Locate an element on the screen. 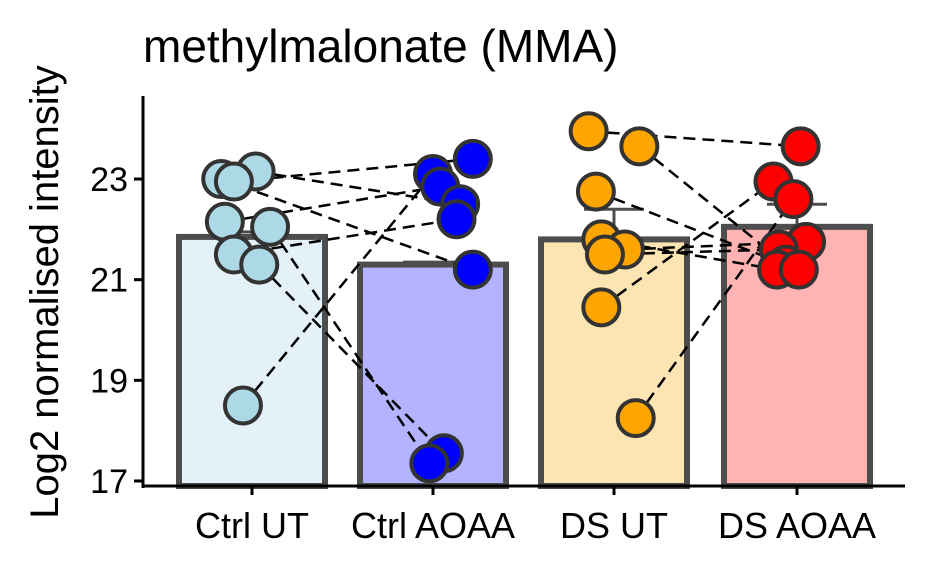 Image resolution: width=930 pixels, height=570 pixels. y-tick-label: 19 is located at coordinates (109, 381).